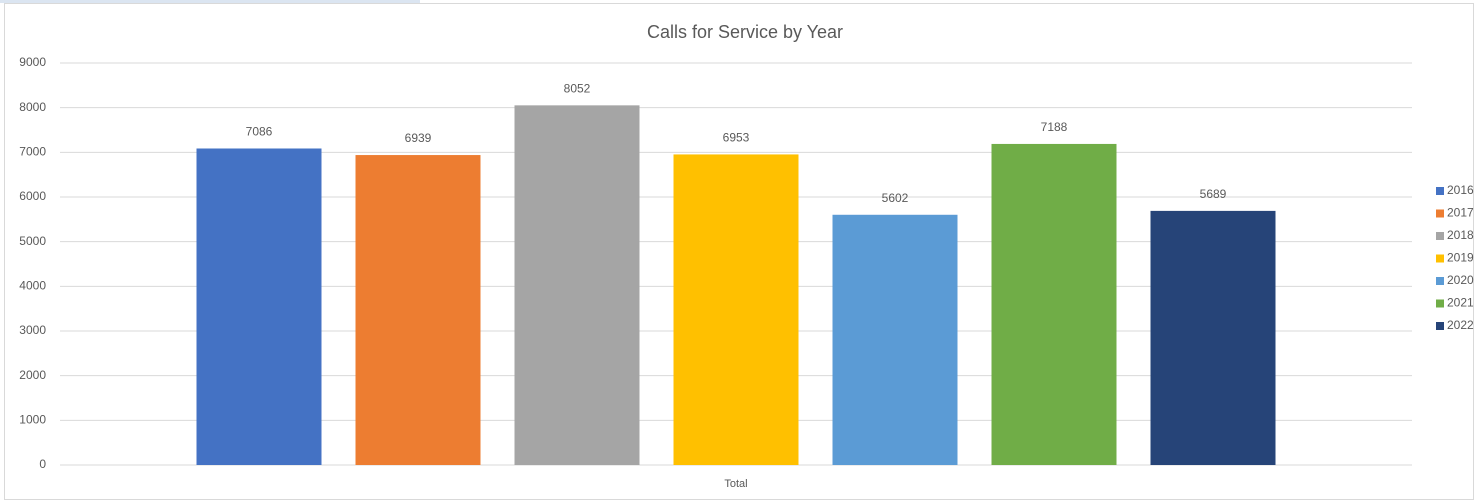 This screenshot has width=1478, height=504. I want to click on legend-label: 2018, so click(1460, 235).